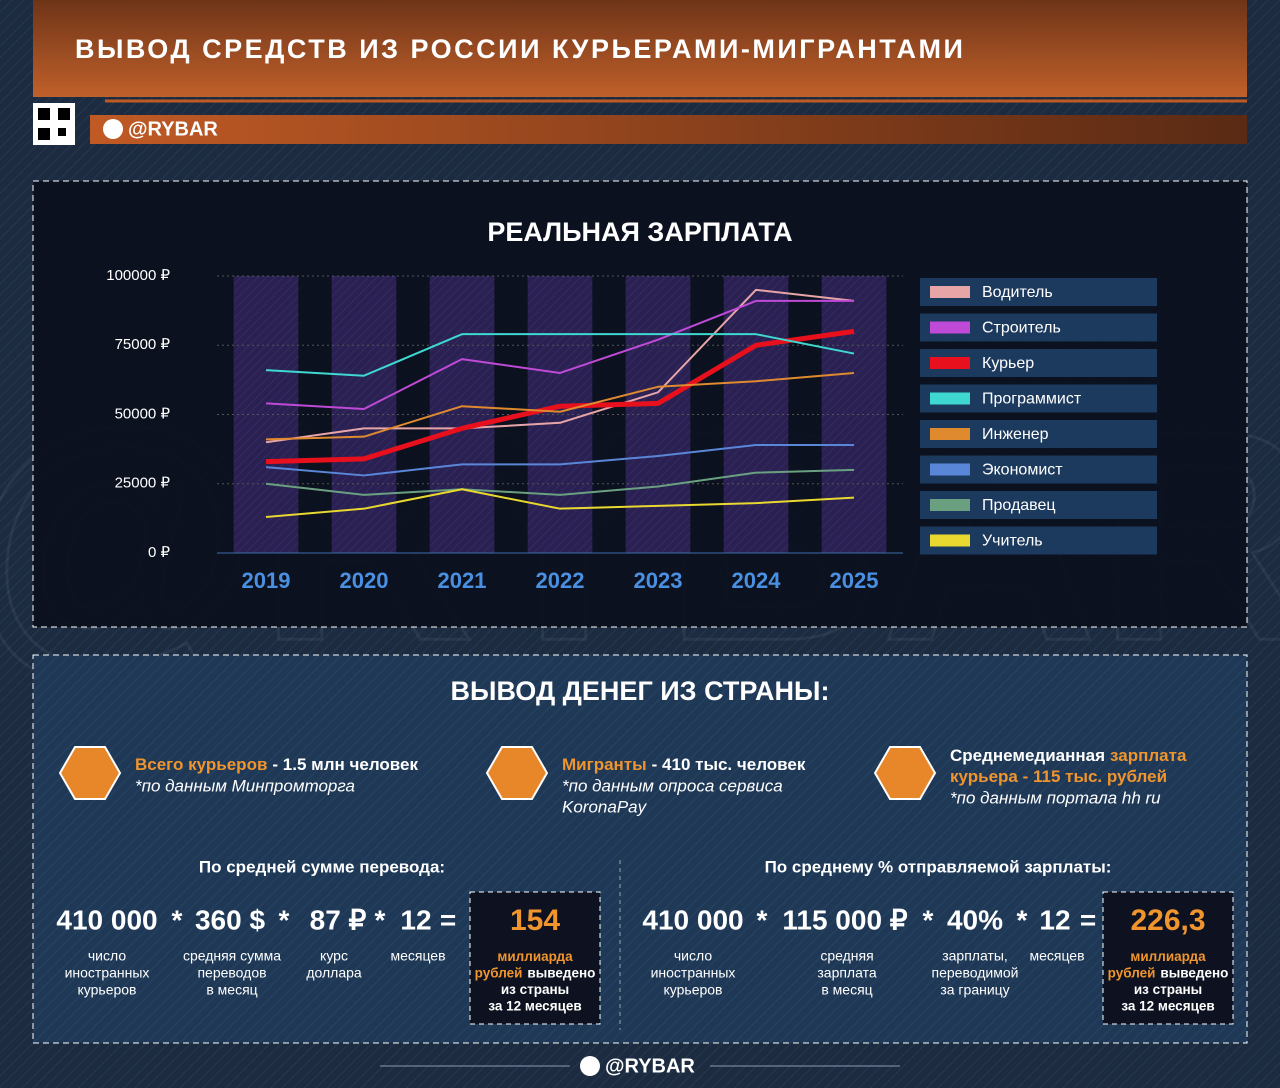  Describe the element at coordinates (1008, 363) in the screenshot. I see `legend-label: Курьер` at that location.